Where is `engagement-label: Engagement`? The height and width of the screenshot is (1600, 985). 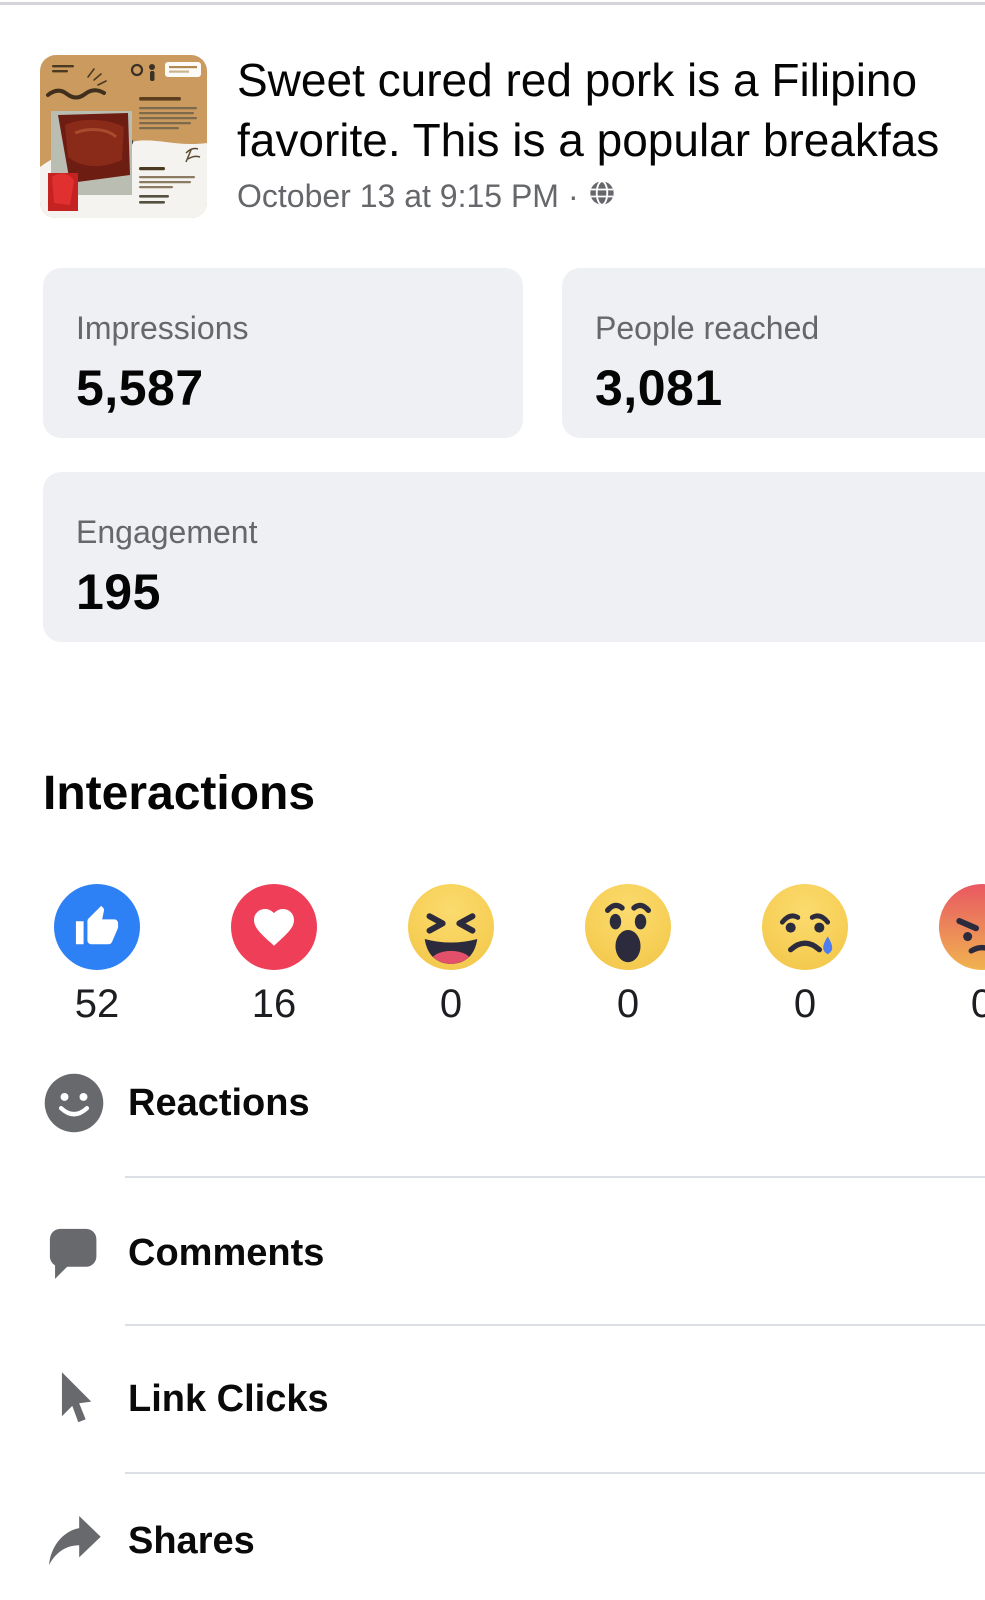 engagement-label: Engagement is located at coordinates (167, 532).